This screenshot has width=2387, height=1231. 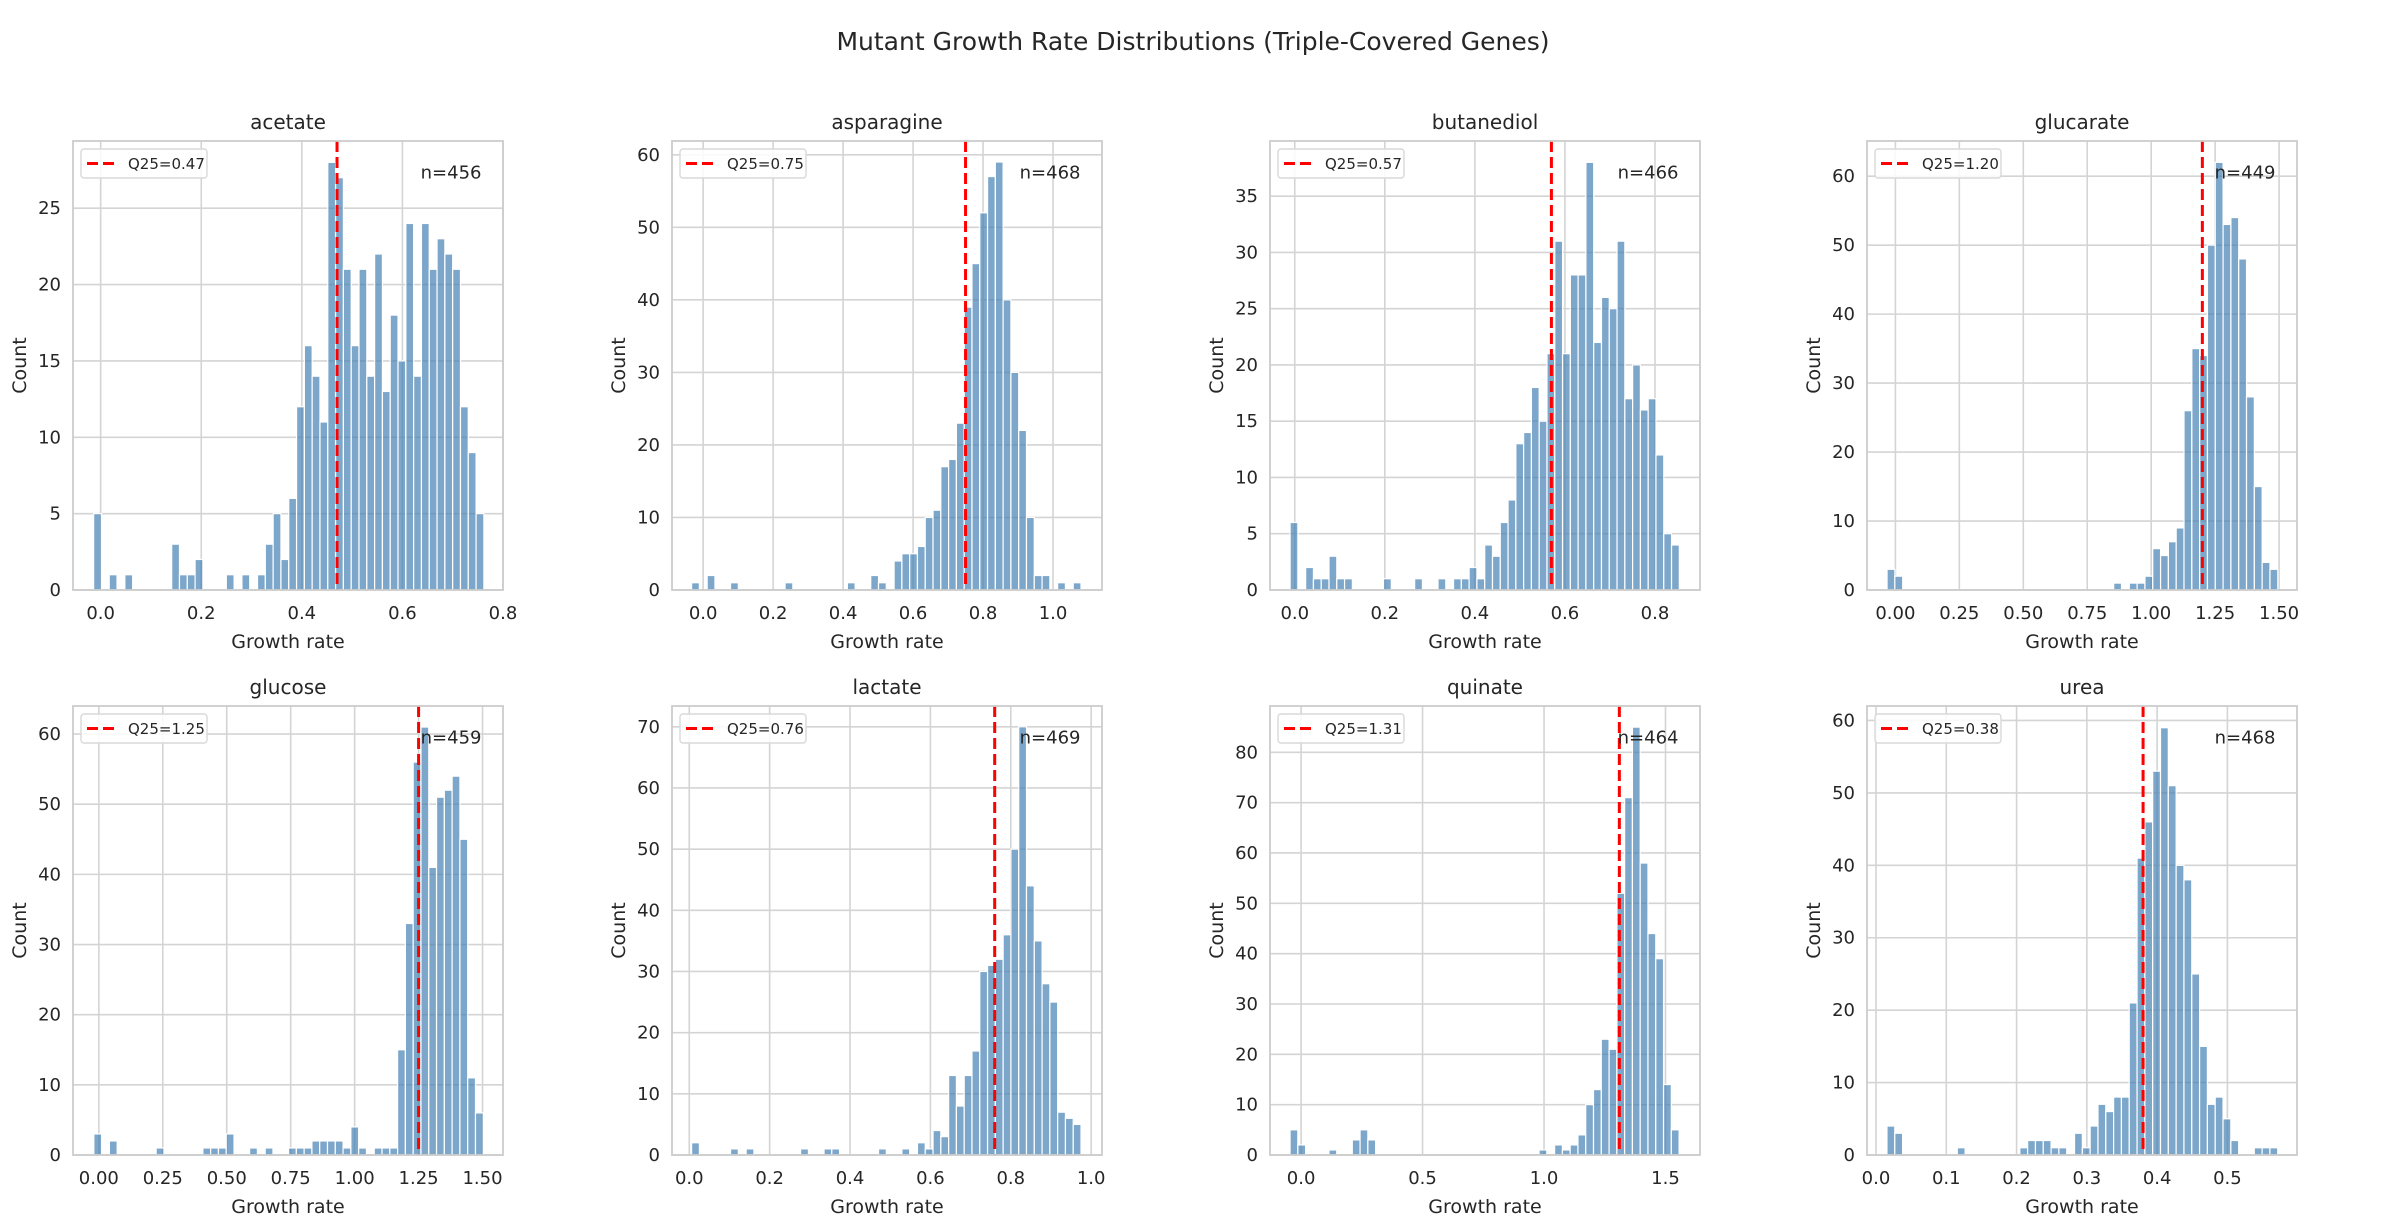 What do you see at coordinates (1960, 164) in the screenshot?
I see `legend-label: Q25=1.20` at bounding box center [1960, 164].